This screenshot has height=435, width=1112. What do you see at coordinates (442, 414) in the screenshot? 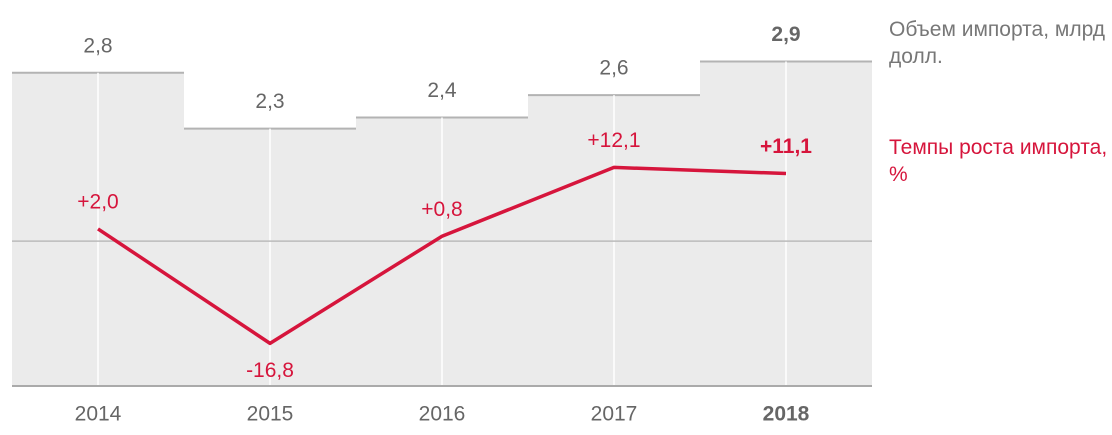
I see `x-tick-label: 2016` at bounding box center [442, 414].